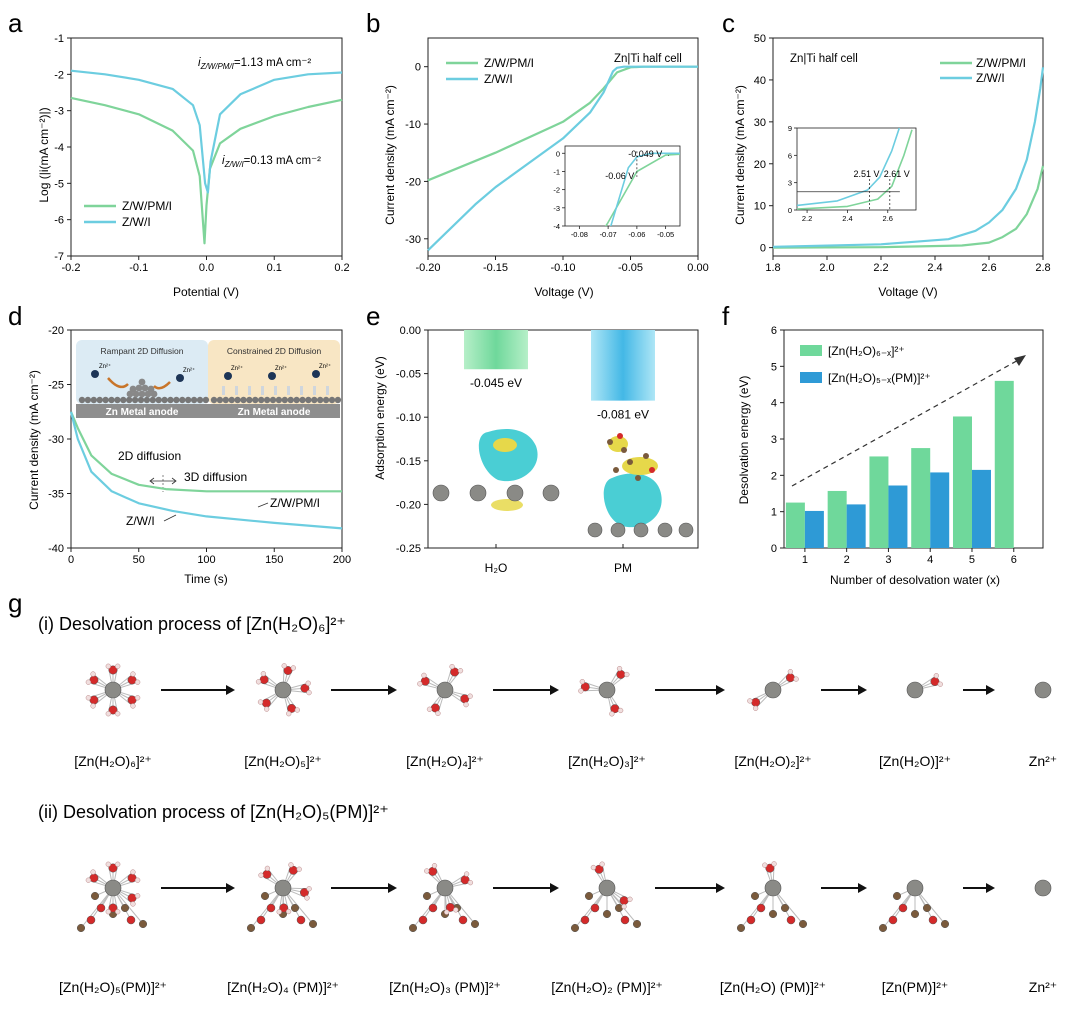 The image size is (1080, 1016). What do you see at coordinates (149, 456) in the screenshot?
I see `d-annotation-2d: 2D diffusion` at bounding box center [149, 456].